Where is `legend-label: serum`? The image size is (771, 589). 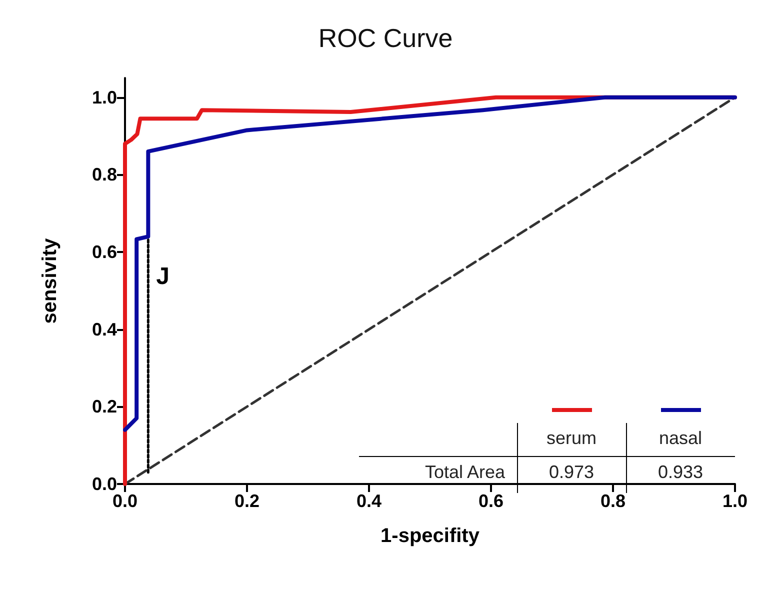
legend-label: serum is located at coordinates (571, 438).